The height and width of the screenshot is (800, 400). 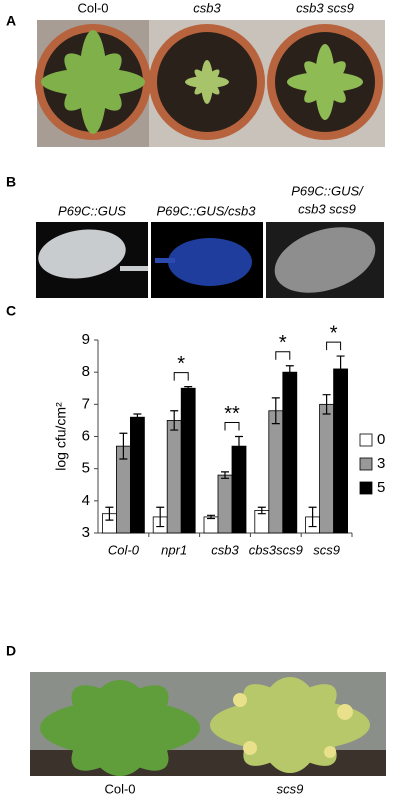 What do you see at coordinates (232, 414) in the screenshot?
I see `significance-label: **` at bounding box center [232, 414].